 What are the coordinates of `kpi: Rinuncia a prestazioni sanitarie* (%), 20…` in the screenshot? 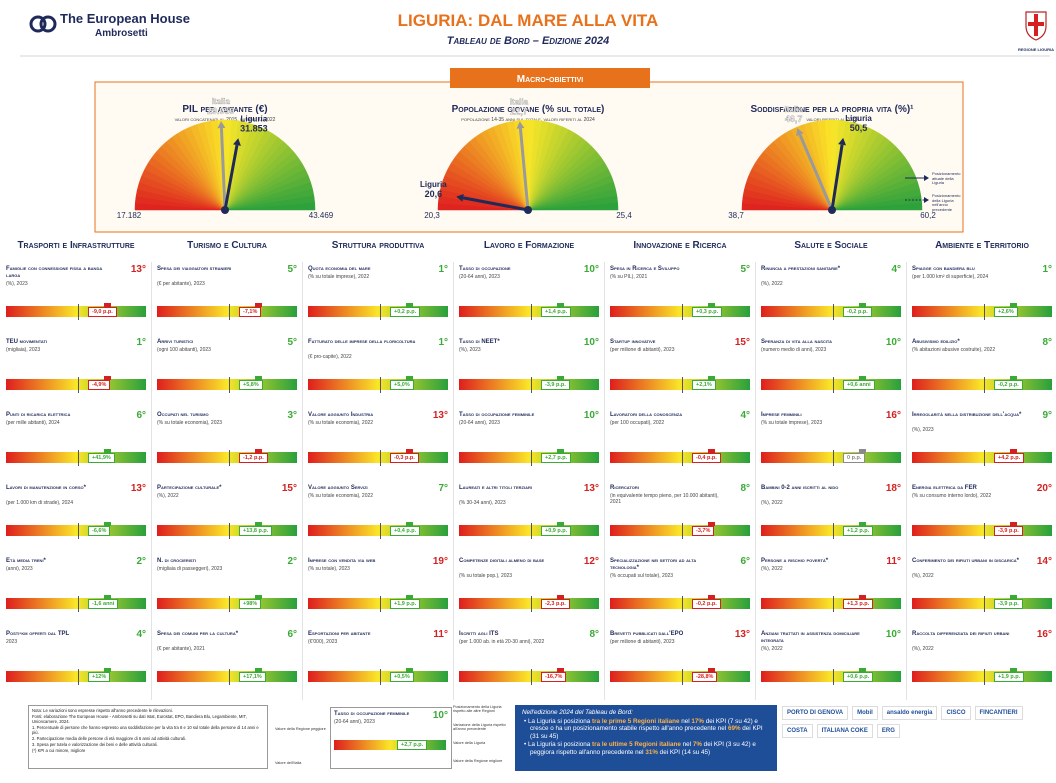 It's located at (832, 300).